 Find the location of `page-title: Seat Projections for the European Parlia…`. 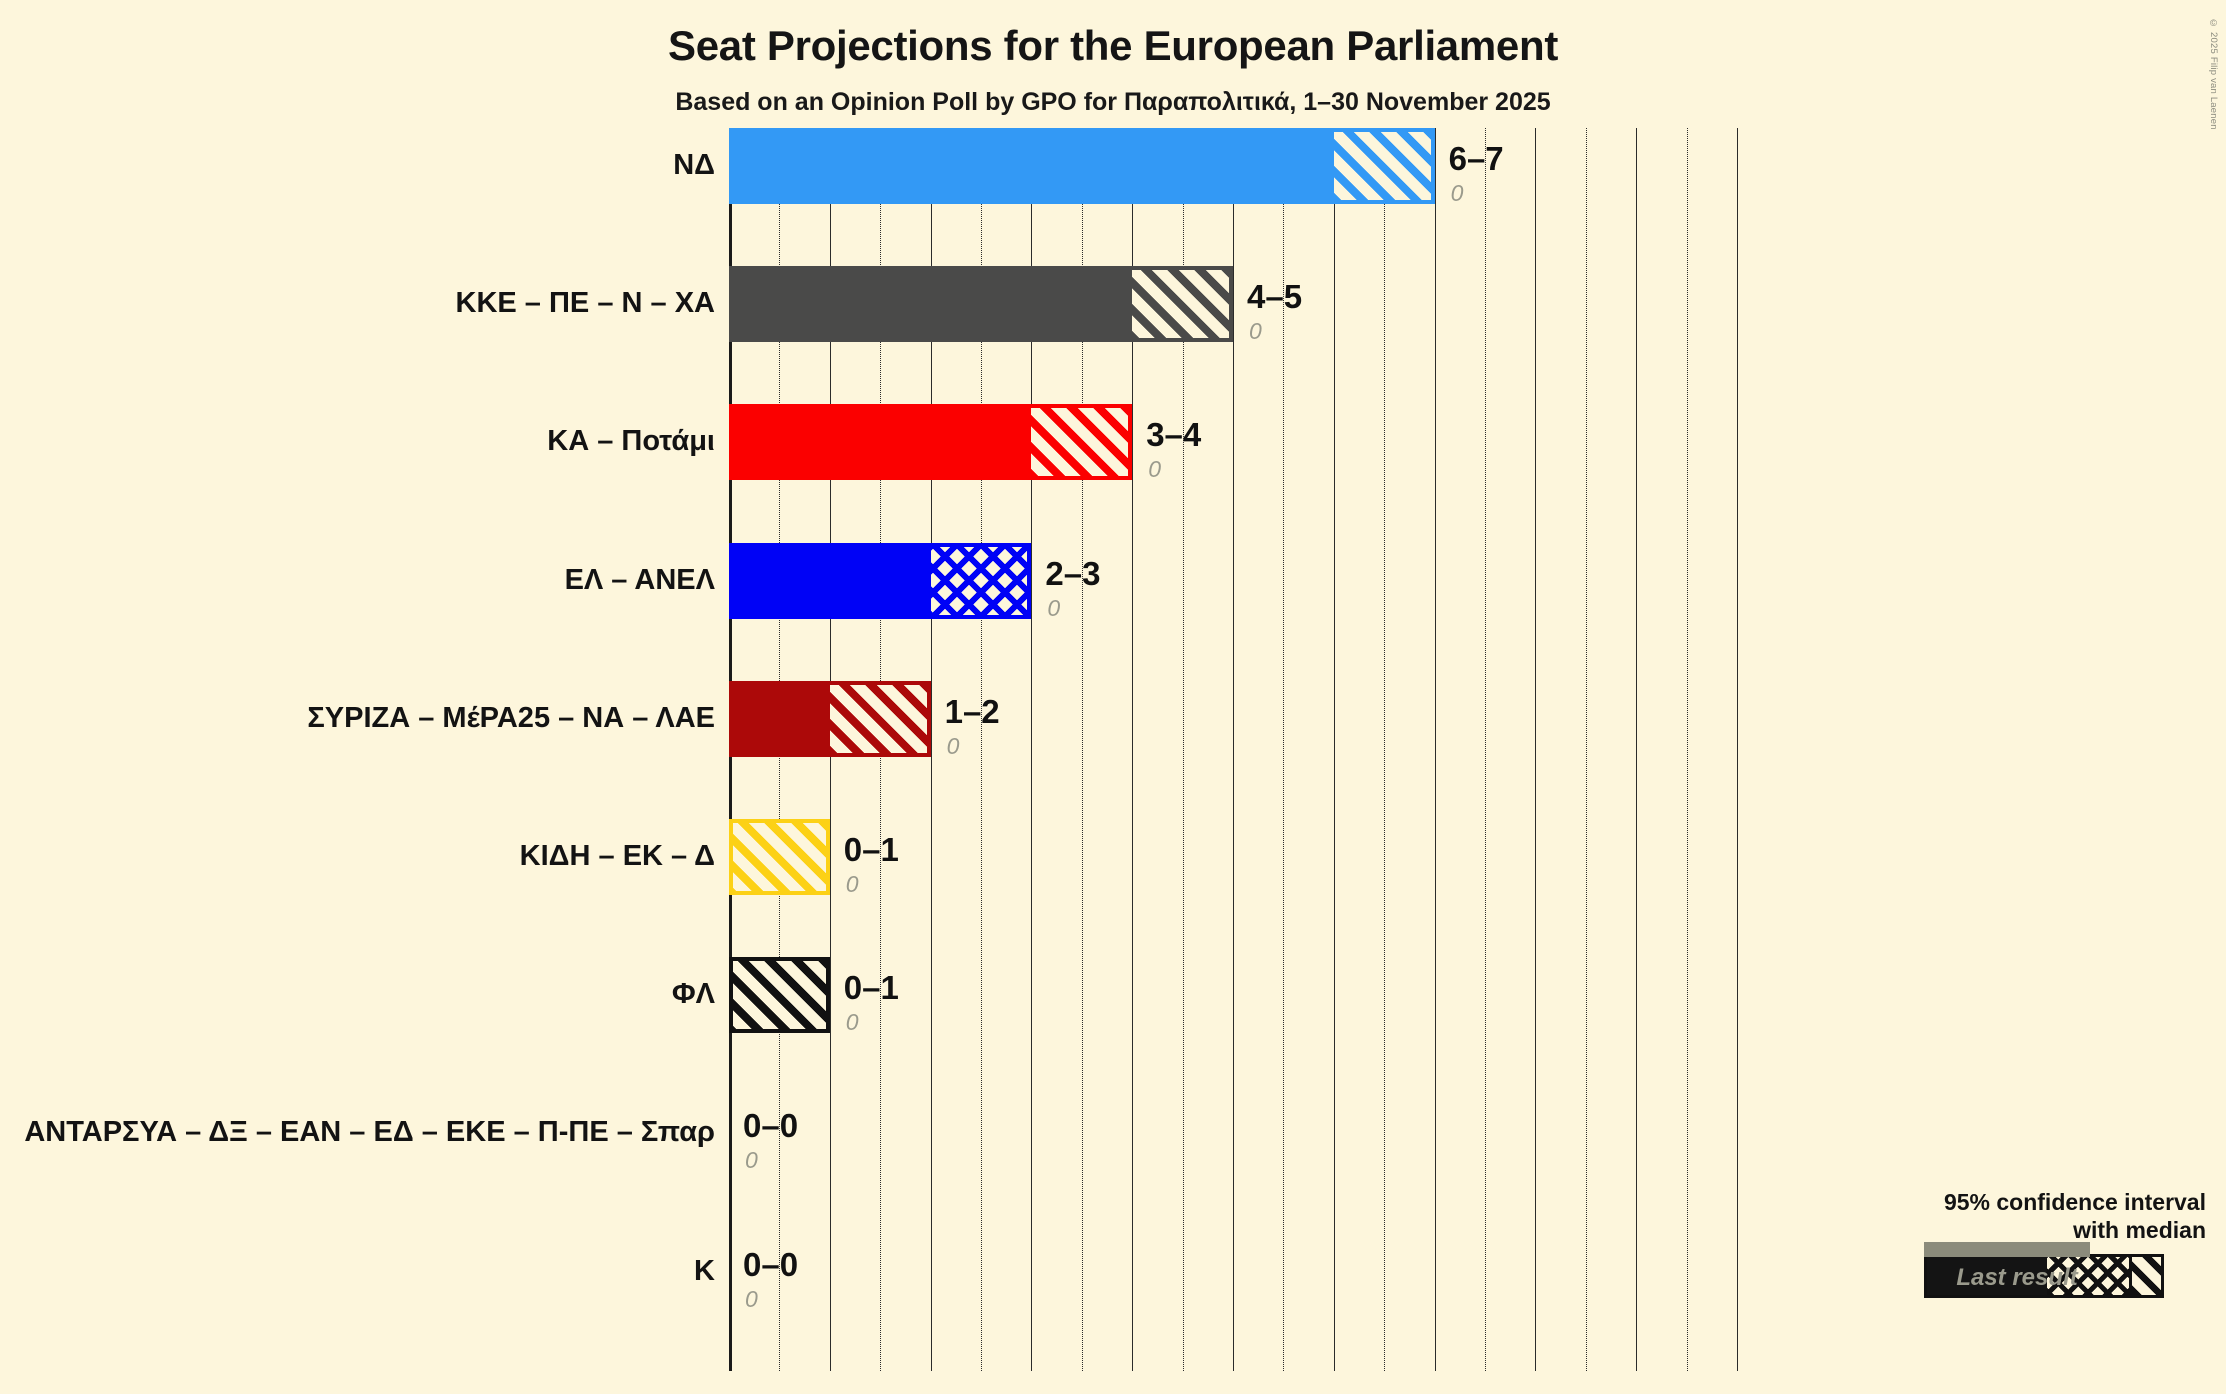

page-title: Seat Projections for the European Parlia… is located at coordinates (1113, 45).